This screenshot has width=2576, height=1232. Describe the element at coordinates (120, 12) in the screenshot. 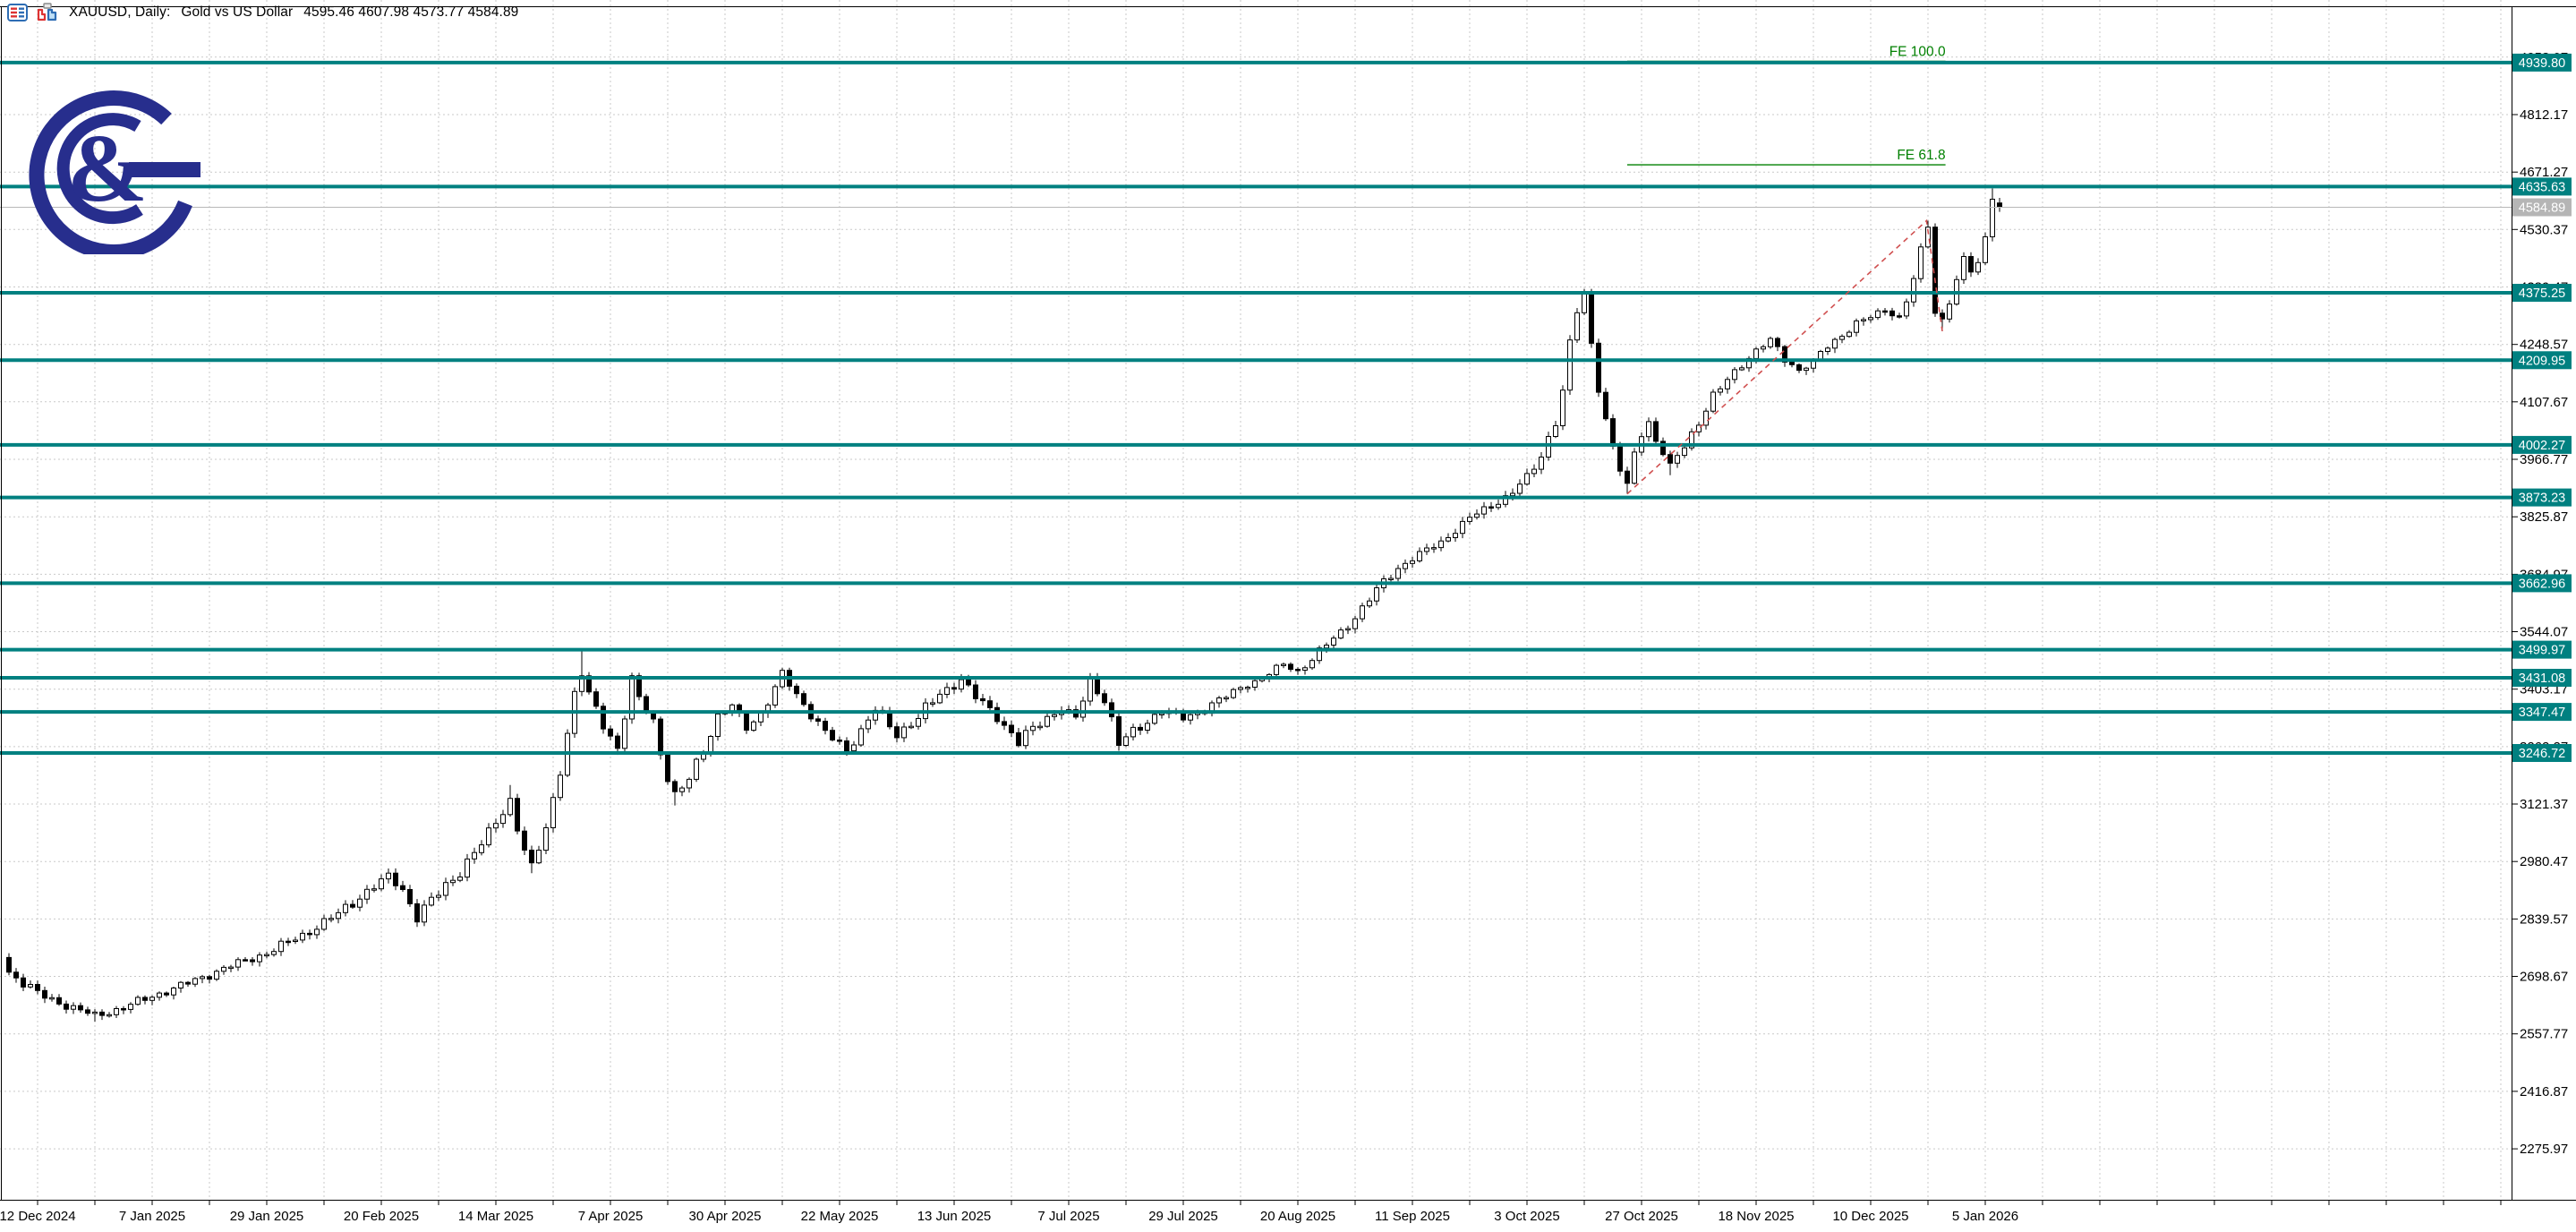

I see `symbol-period-label: XAUUSD, Daily:` at that location.